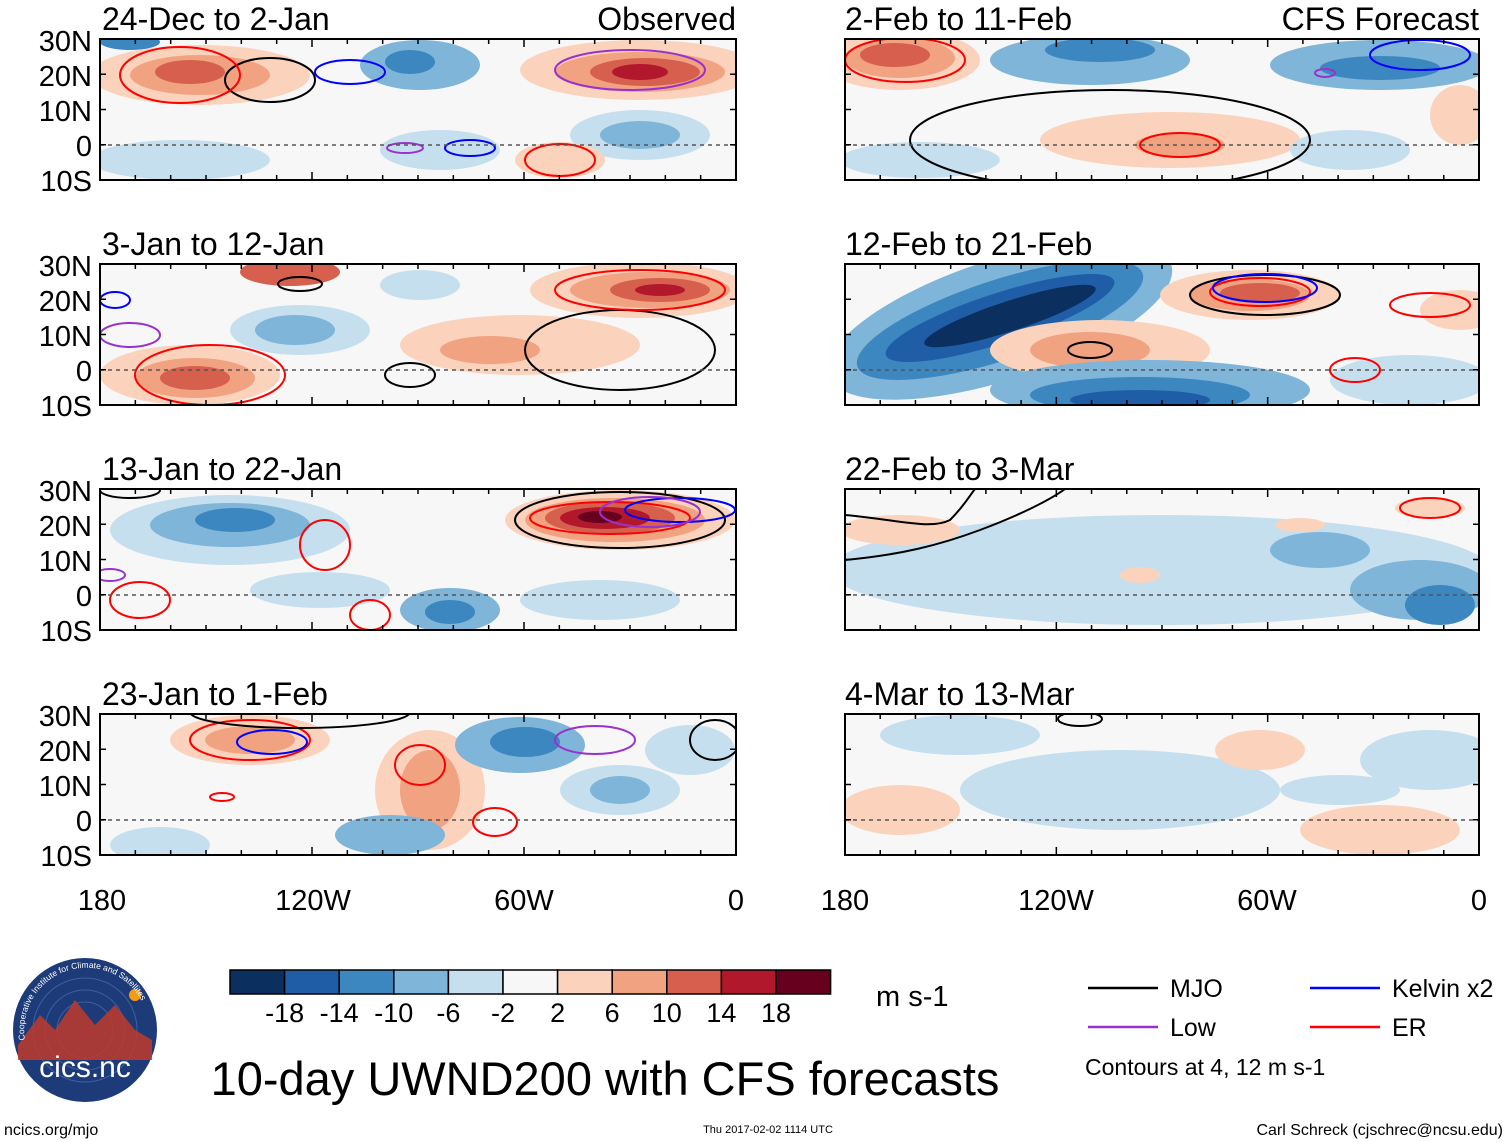 Image resolution: width=1510 pixels, height=1142 pixels. I want to click on colorbar-labels: -18 -14 -10 -6 -2 2 6 10 14 18, so click(528, 1013).